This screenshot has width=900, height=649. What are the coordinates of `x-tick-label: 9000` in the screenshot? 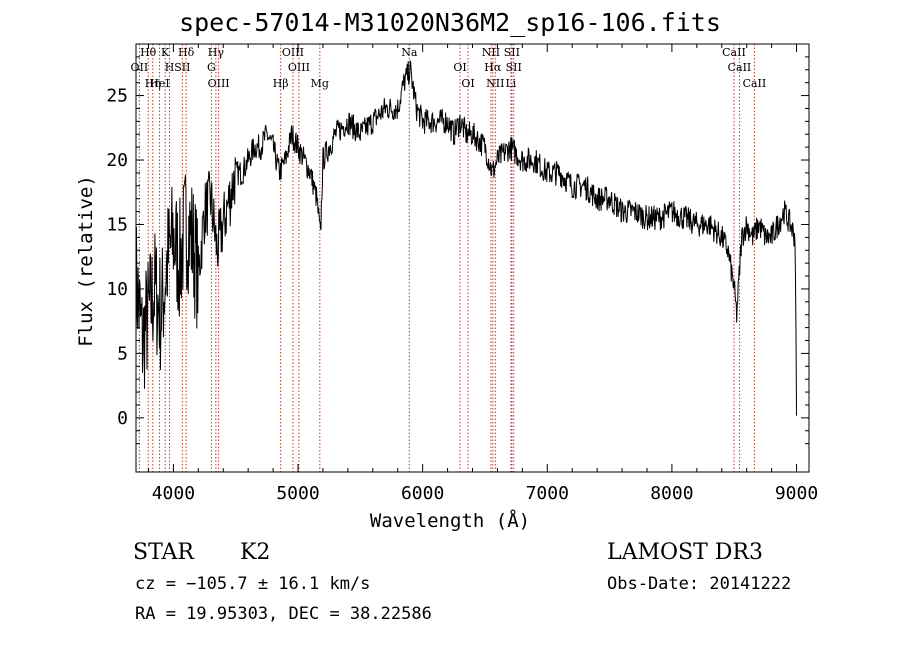 It's located at (796, 493).